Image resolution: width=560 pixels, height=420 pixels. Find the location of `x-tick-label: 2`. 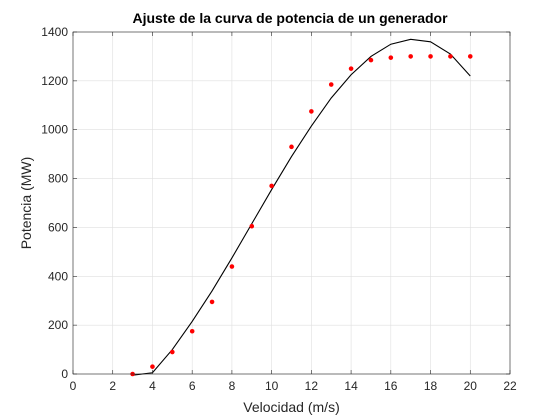

x-tick-label: 2 is located at coordinates (112, 386).